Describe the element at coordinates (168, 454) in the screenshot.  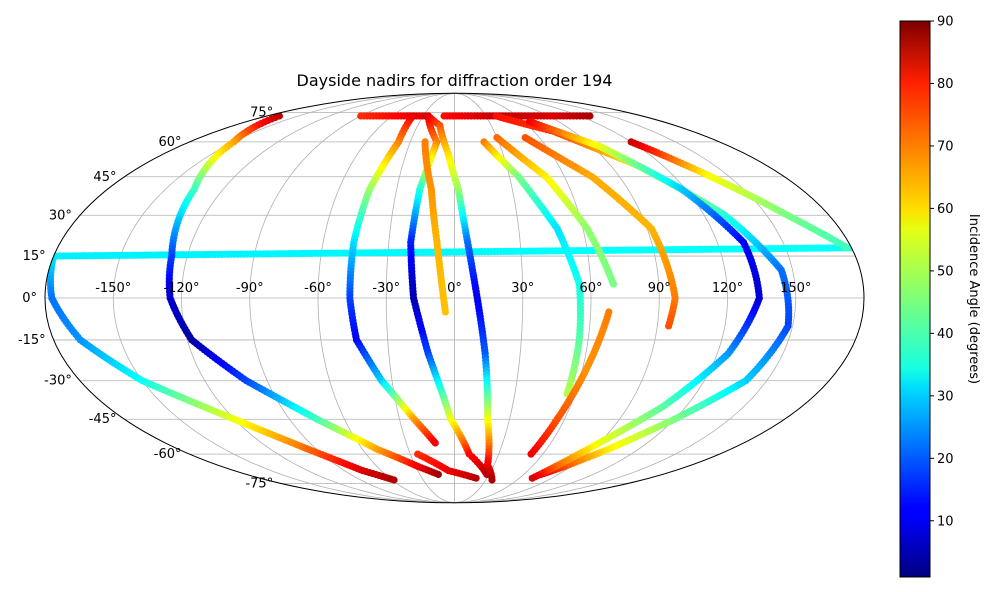
I see `lat-tick-label: -60°` at that location.